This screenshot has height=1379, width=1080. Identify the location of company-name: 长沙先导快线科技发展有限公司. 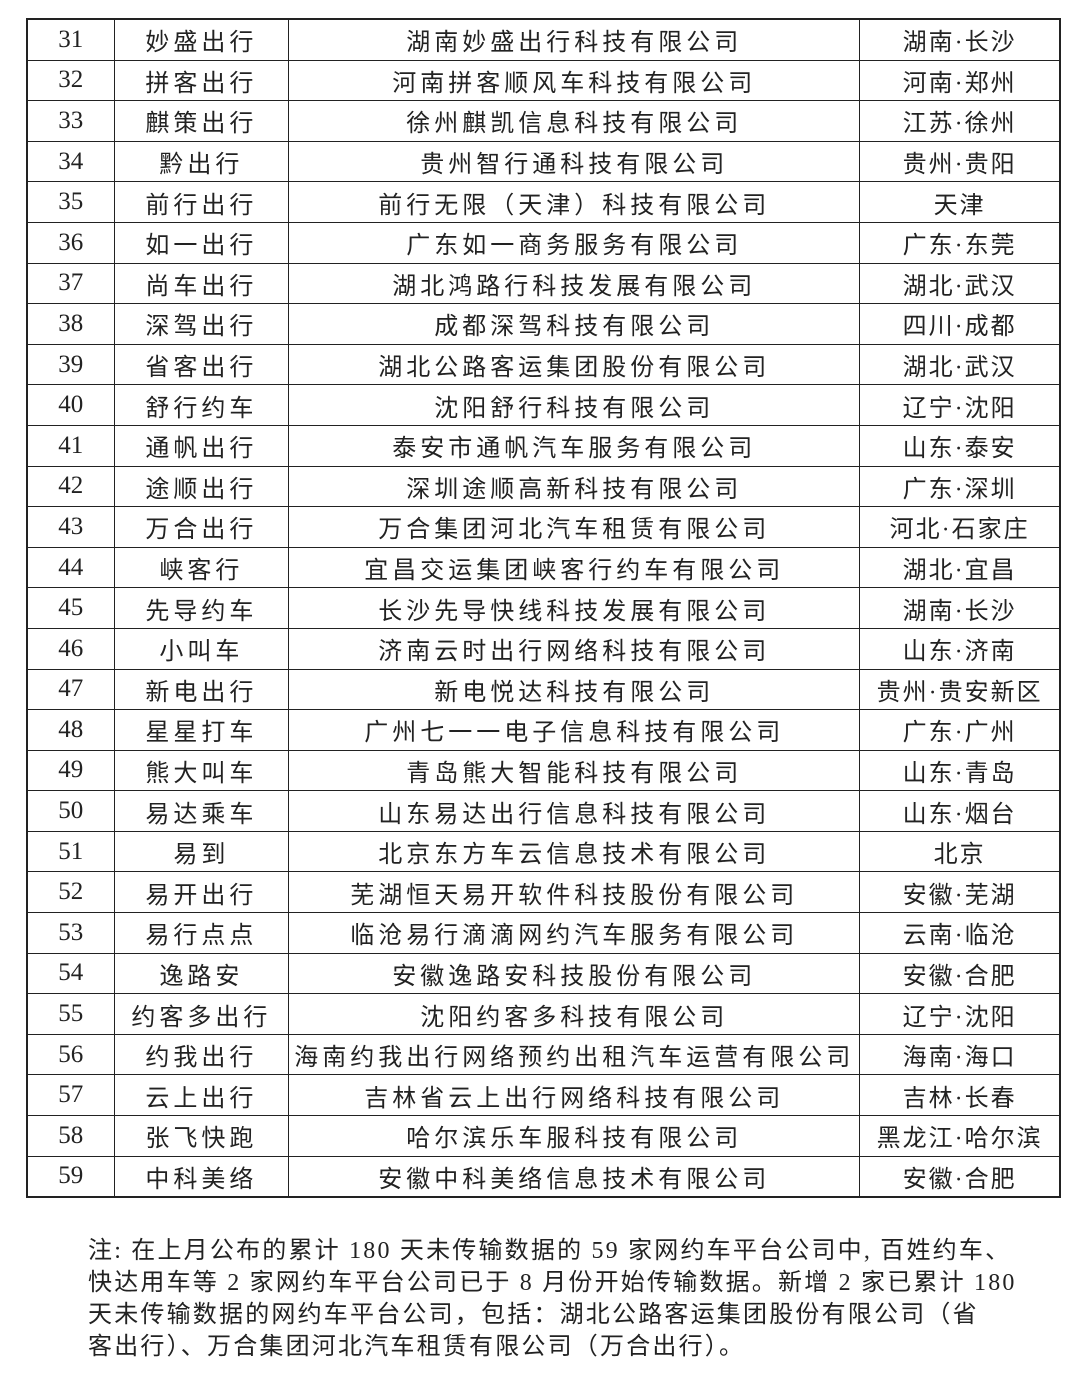
(574, 608).